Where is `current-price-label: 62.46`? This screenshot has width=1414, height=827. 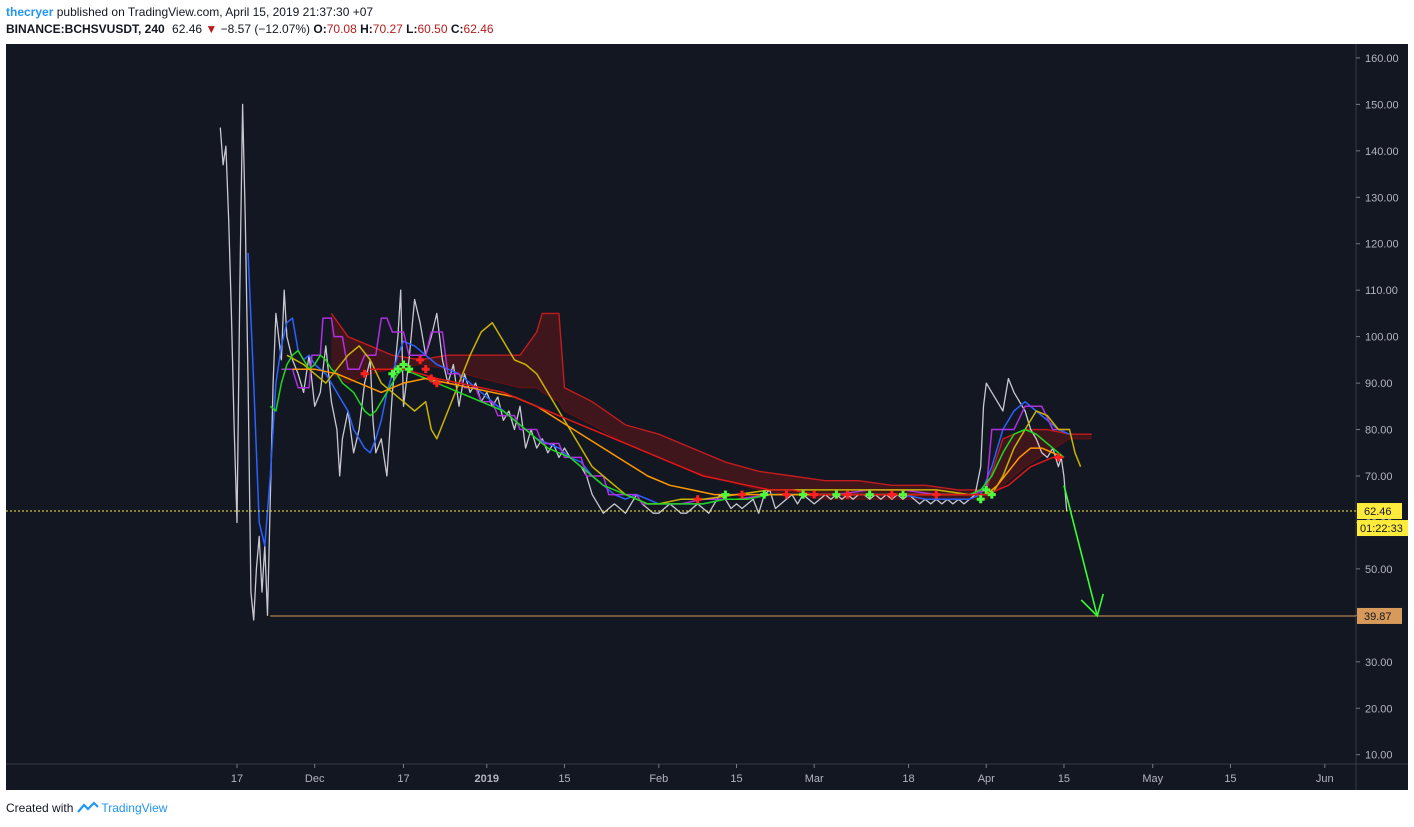
current-price-label: 62.46 is located at coordinates (1378, 512).